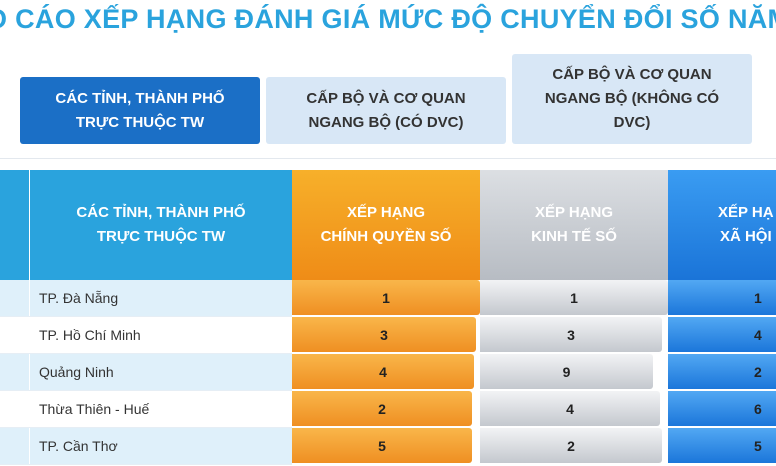 The image size is (776, 466). What do you see at coordinates (161, 372) in the screenshot?
I see `row-name: Quảng Ninh` at bounding box center [161, 372].